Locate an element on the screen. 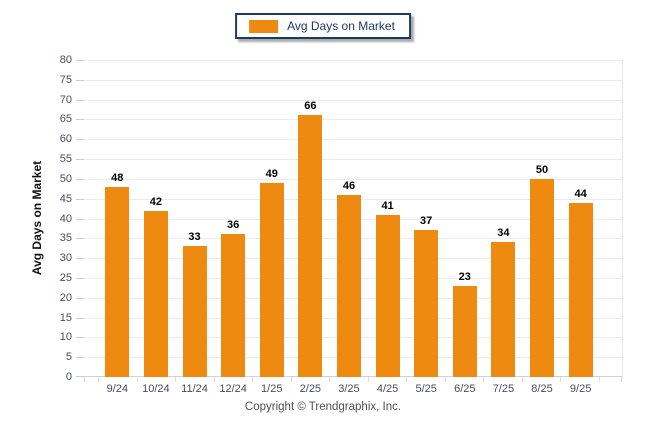  bar-slot: 23 is located at coordinates (464, 218).